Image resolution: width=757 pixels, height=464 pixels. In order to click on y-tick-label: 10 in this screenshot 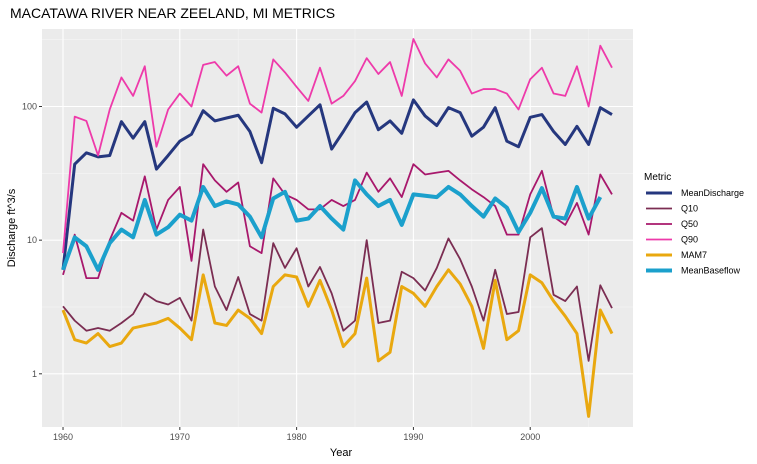, I will do `click(32, 240)`.